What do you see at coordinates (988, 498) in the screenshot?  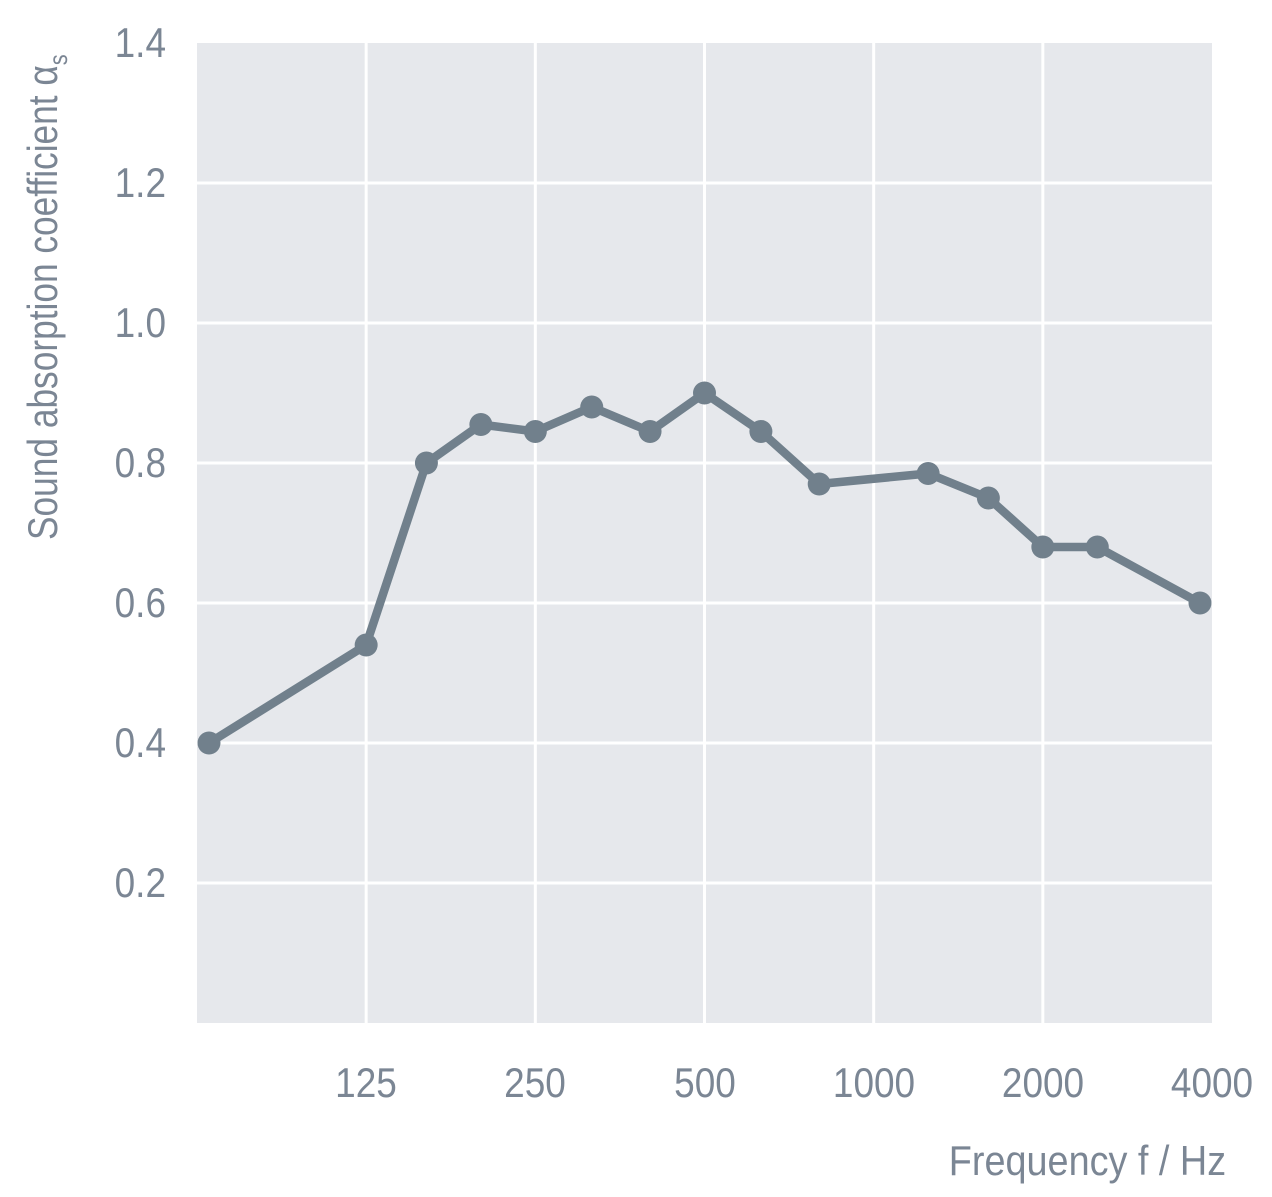 I see `data-point-1600hz` at bounding box center [988, 498].